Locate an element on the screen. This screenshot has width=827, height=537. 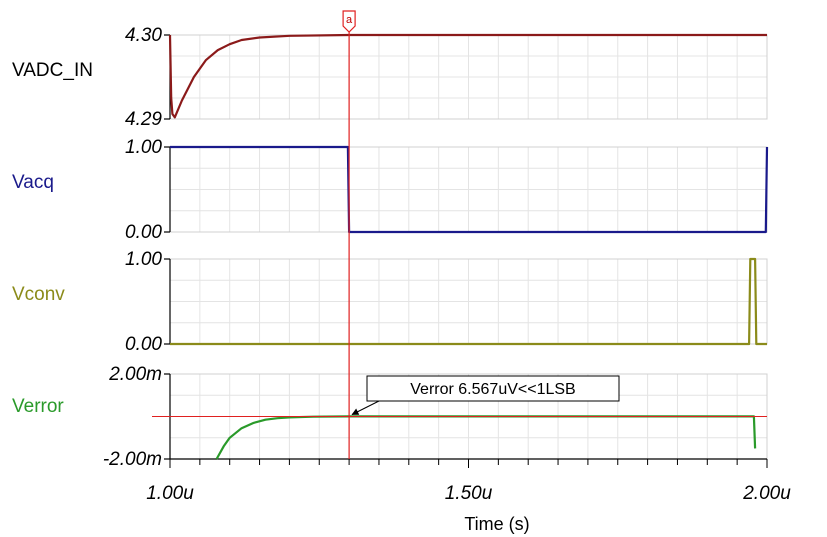
cursor-flag is located at coordinates (349, 21).